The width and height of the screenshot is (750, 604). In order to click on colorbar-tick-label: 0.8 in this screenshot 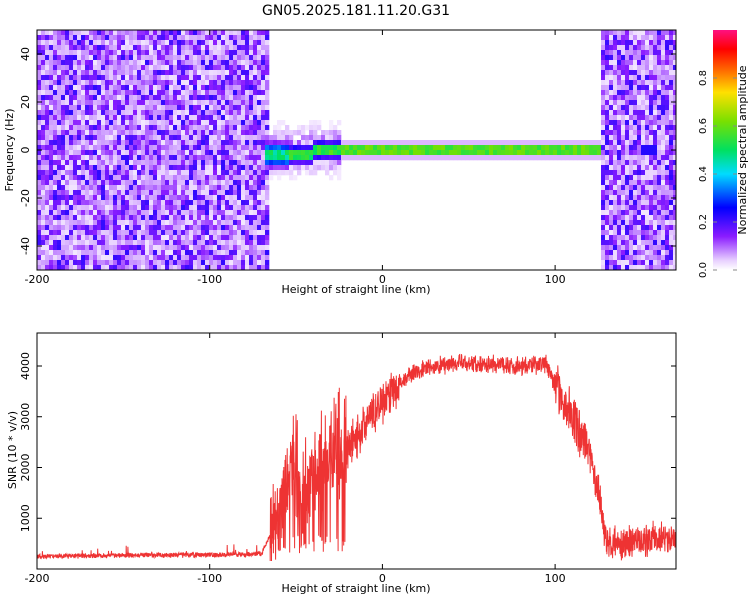, I will do `click(703, 78)`.